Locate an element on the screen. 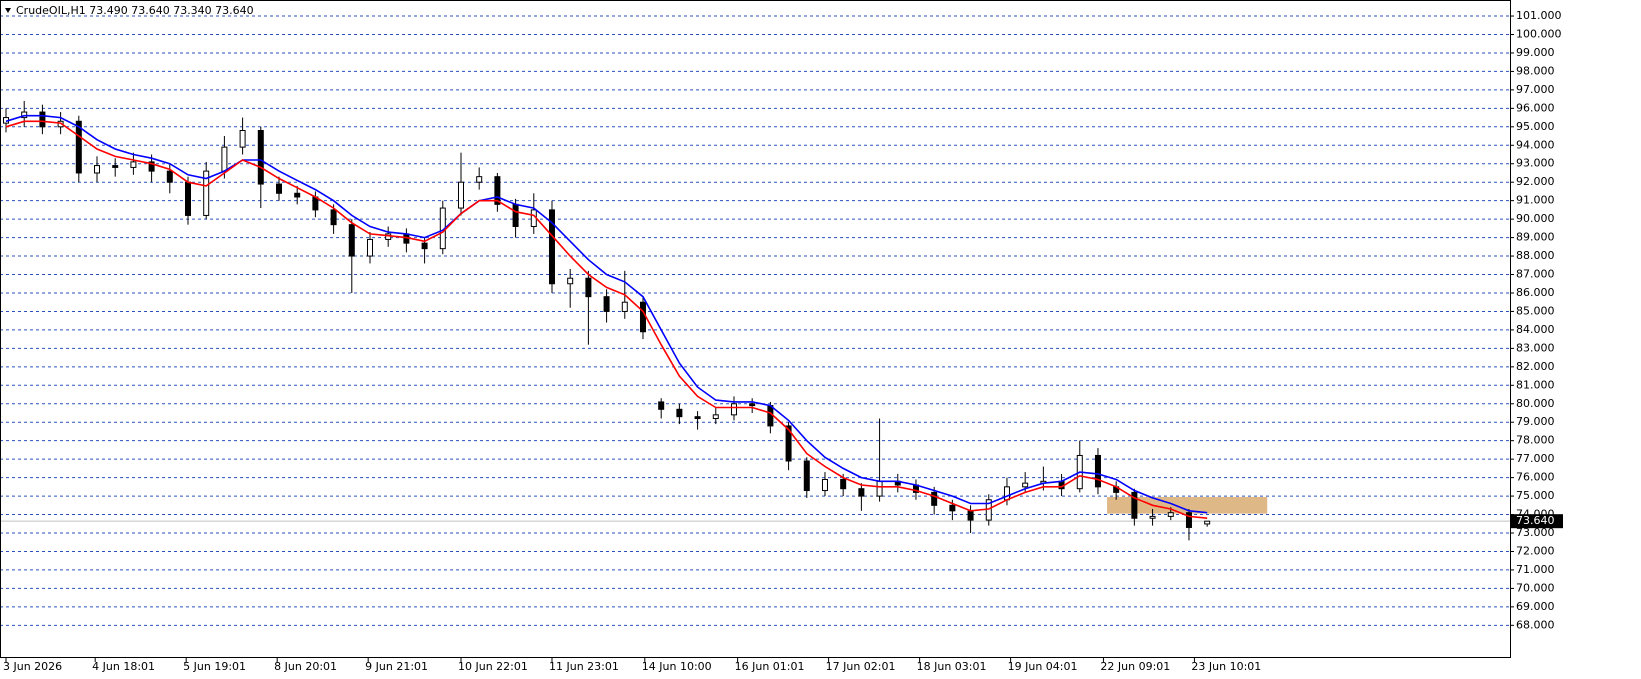  y-tick-label: 86.000 is located at coordinates (1535, 292).